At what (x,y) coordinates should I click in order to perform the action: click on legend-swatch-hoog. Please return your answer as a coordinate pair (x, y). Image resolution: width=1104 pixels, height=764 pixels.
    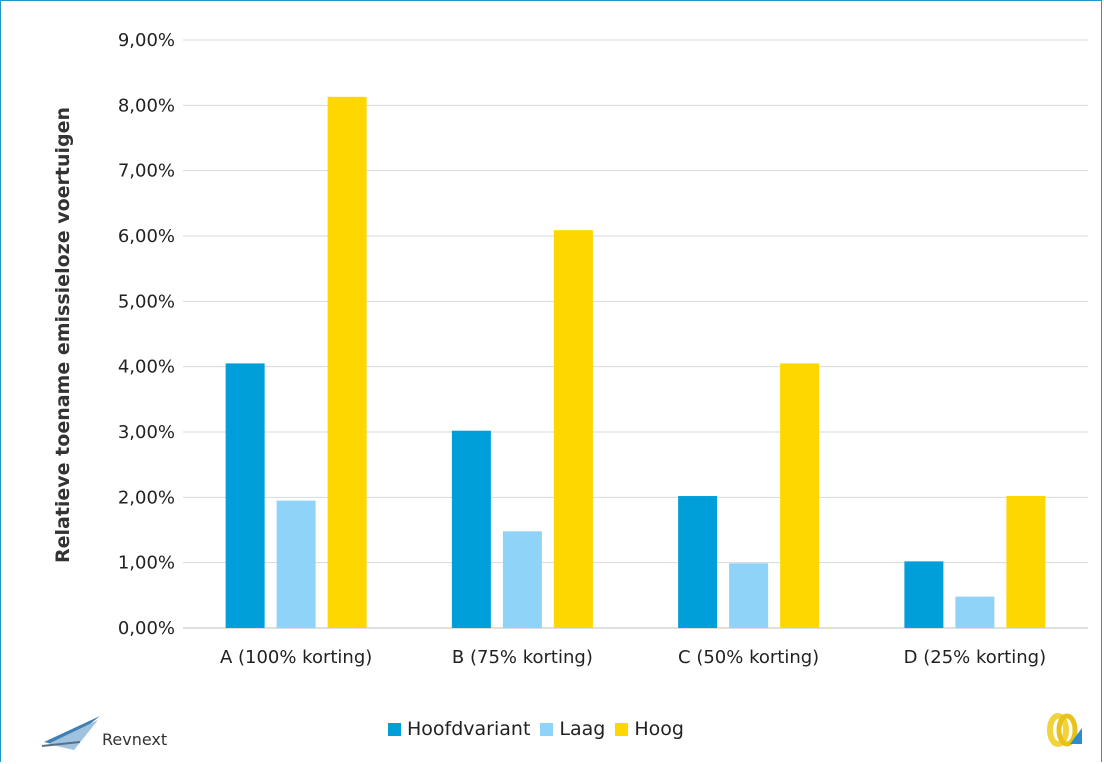
    Looking at the image, I should click on (622, 729).